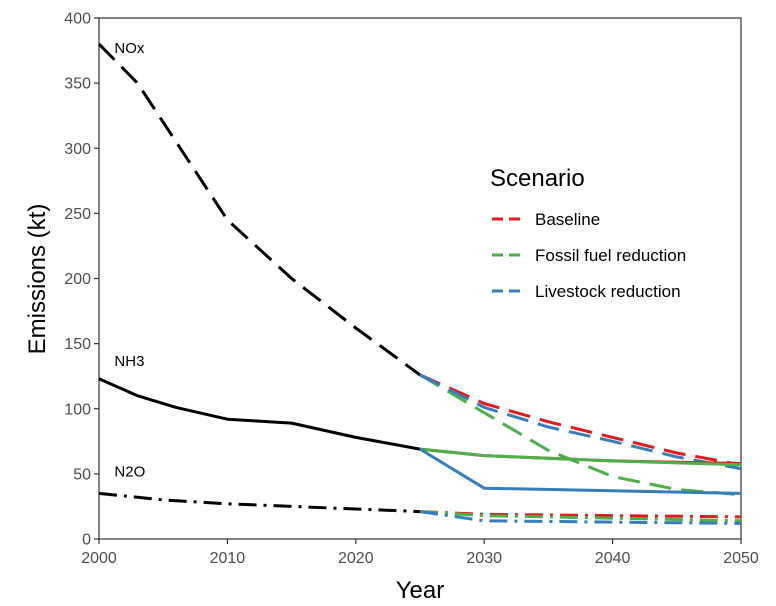  I want to click on x-axis-ticks: 2000 2010 2020 2030 2040 2050, so click(420, 553).